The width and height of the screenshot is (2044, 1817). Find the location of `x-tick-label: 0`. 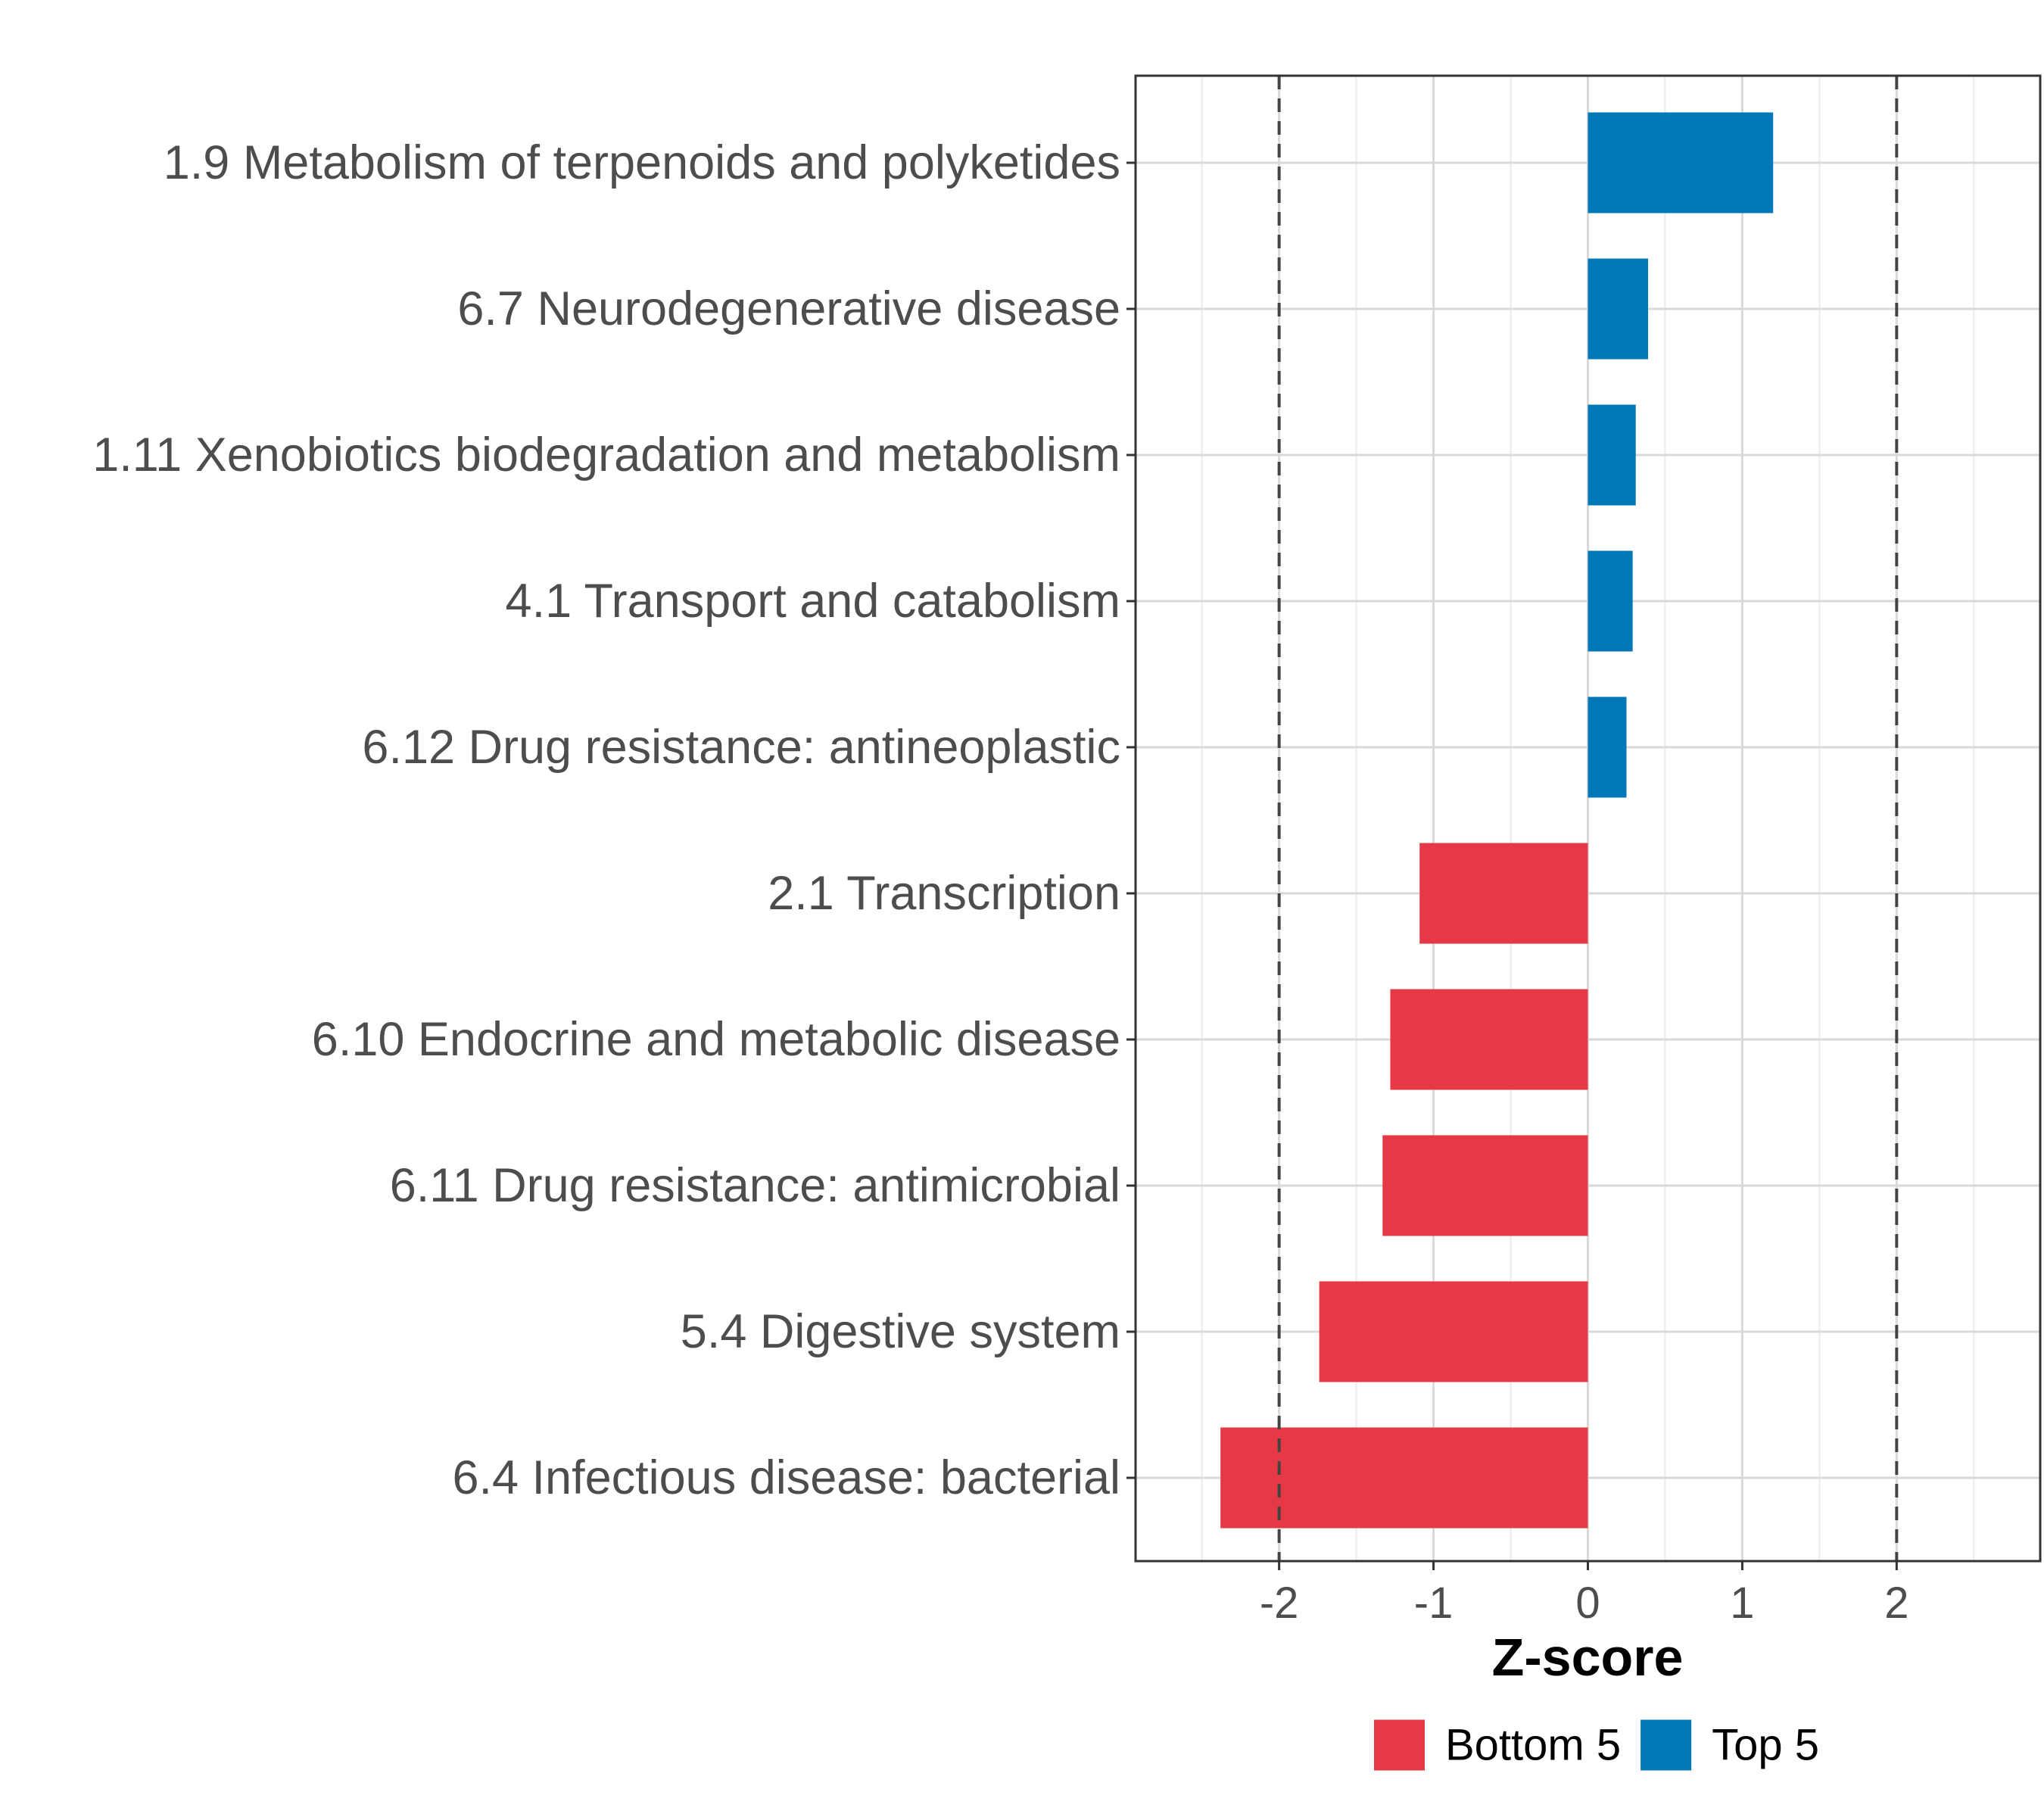

x-tick-label: 0 is located at coordinates (1588, 1603).